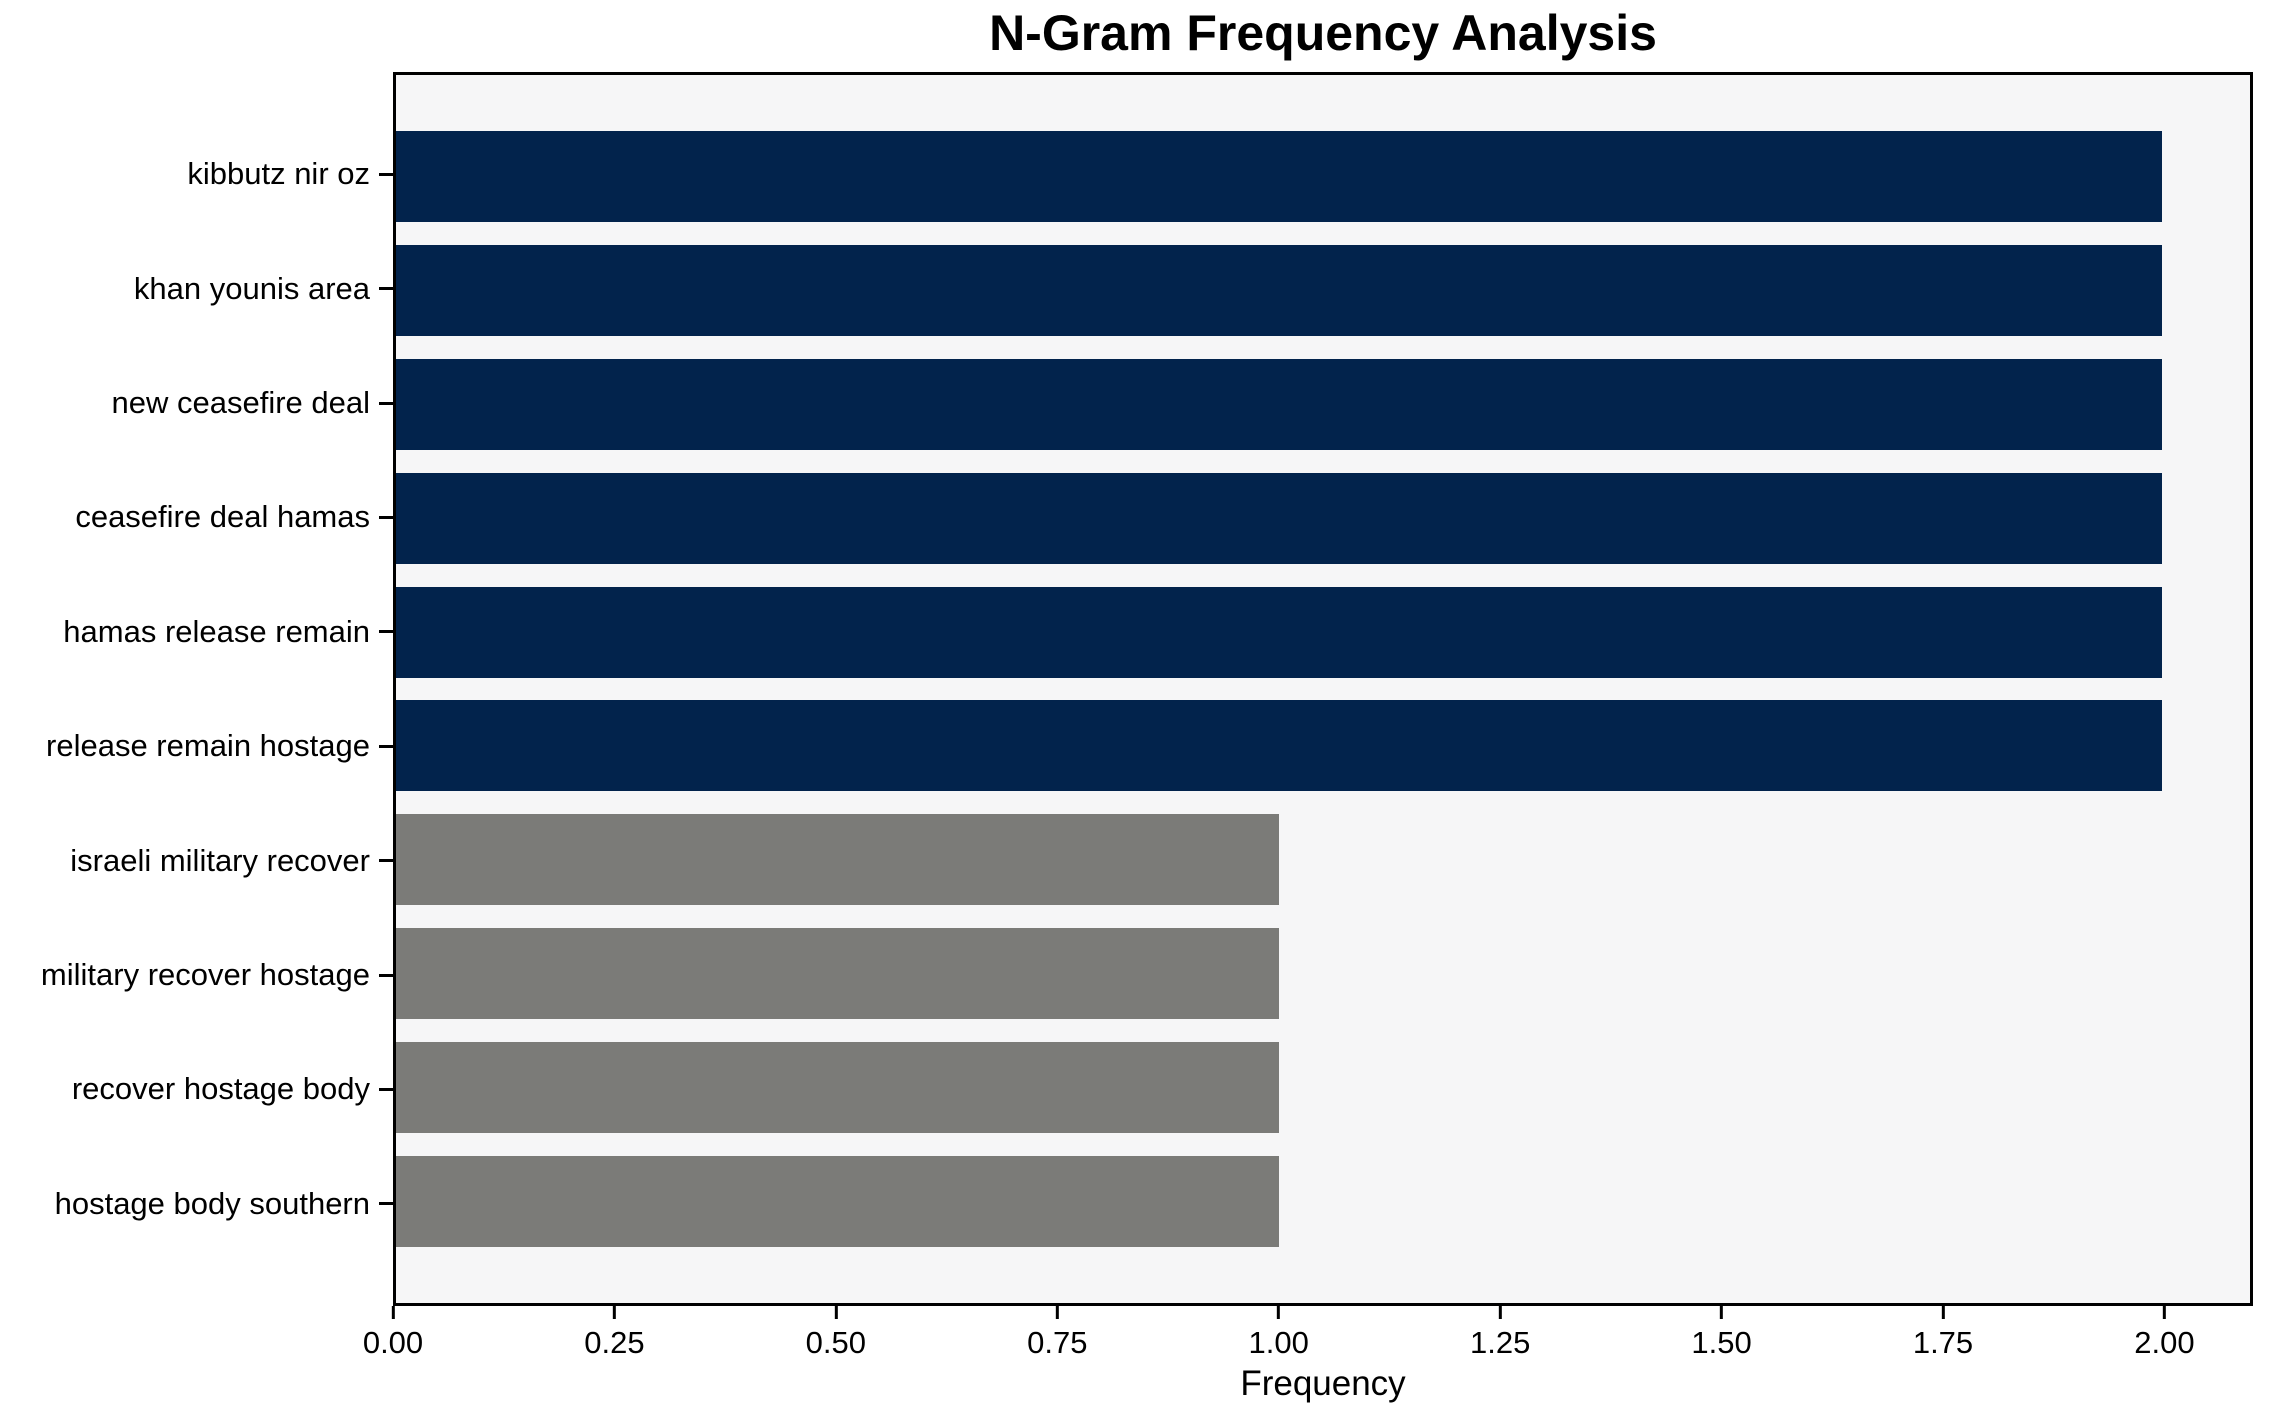  What do you see at coordinates (1279, 518) in the screenshot?
I see `bar-ceasefire-deal-hamas` at bounding box center [1279, 518].